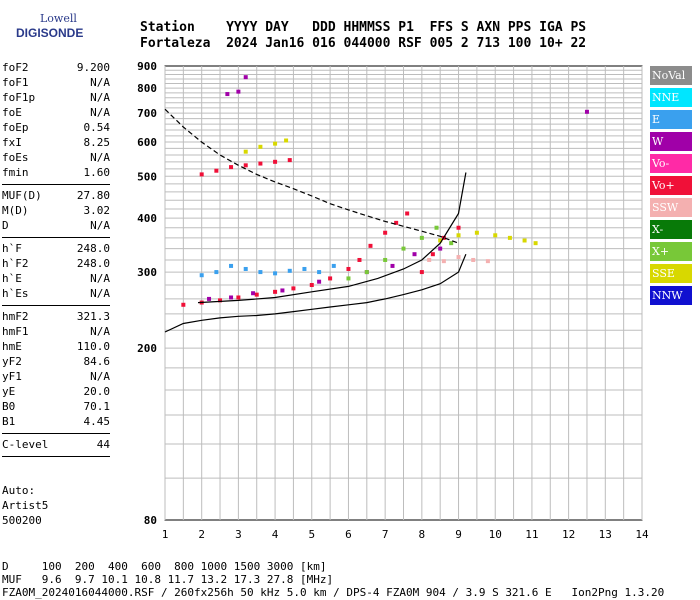 This screenshot has height=600, width=700. What do you see at coordinates (671, 141) in the screenshot?
I see `legend-item-w: W` at bounding box center [671, 141].